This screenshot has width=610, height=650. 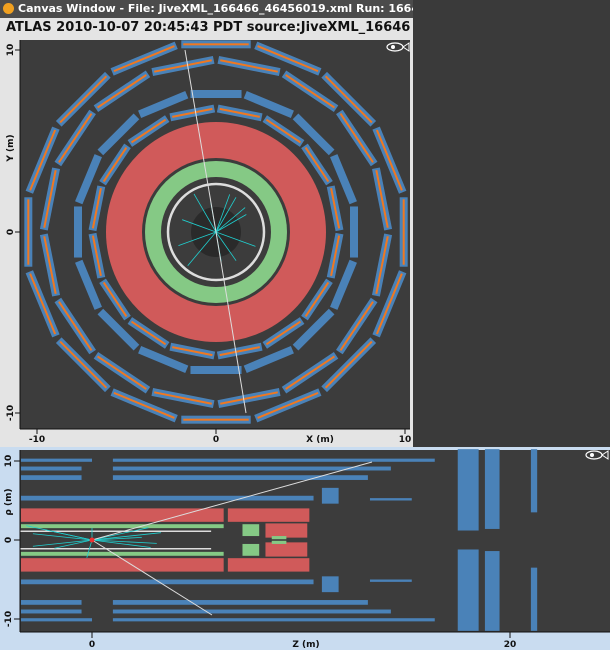 I want to click on y-tick-label: -10, so click(x=11, y=413).